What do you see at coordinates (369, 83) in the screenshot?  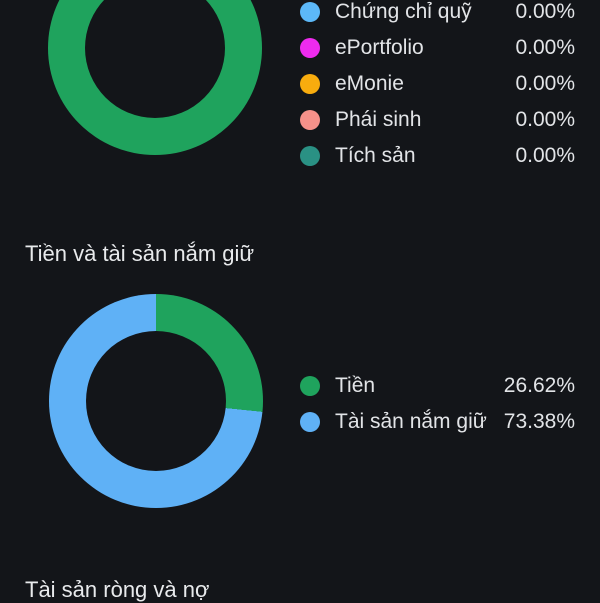 I see `legend-label: eMonie` at bounding box center [369, 83].